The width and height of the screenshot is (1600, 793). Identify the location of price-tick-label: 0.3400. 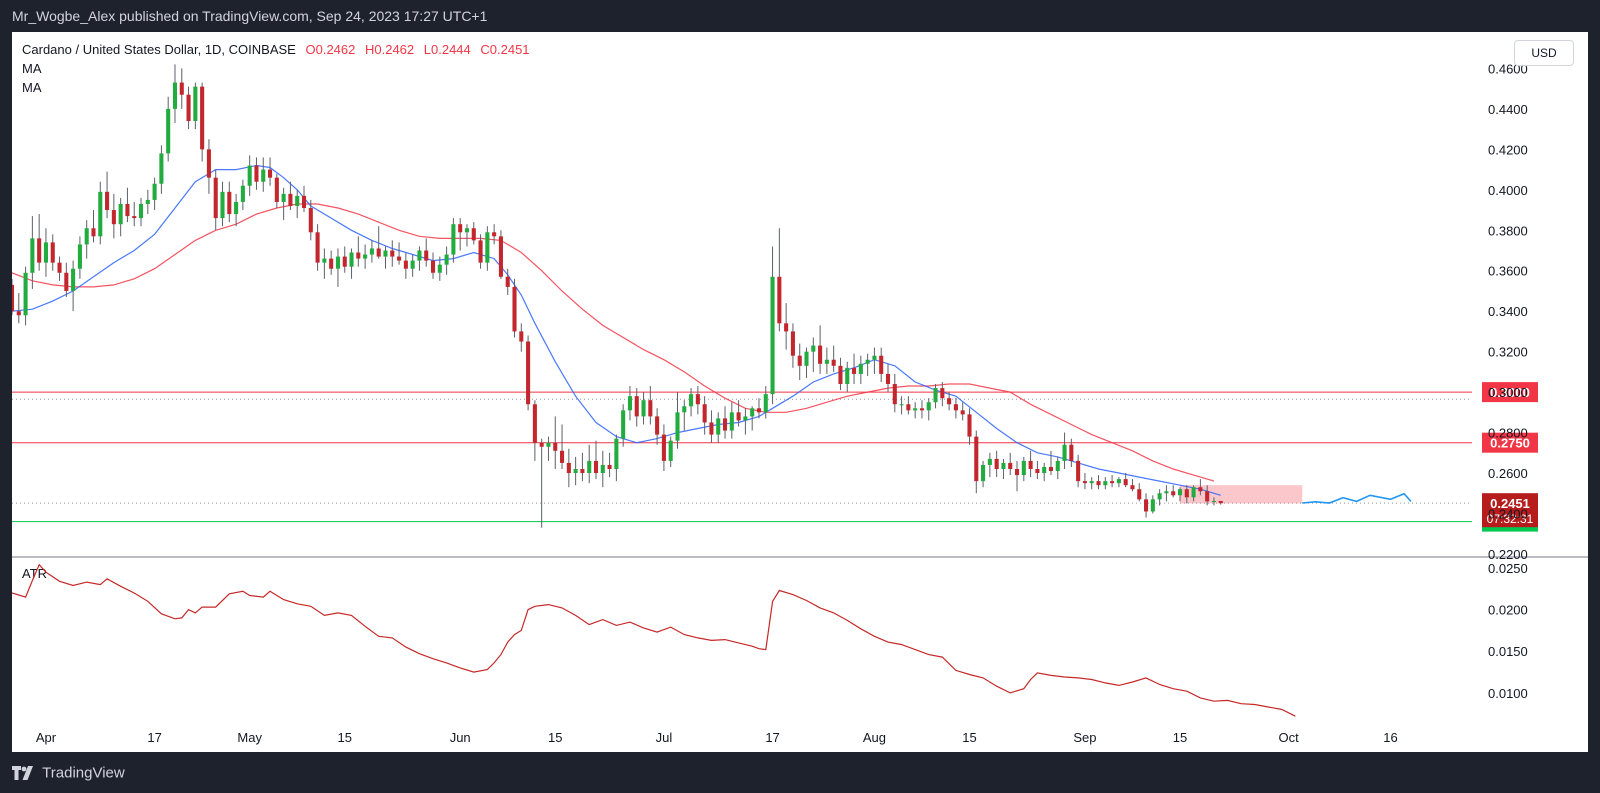
(1508, 311).